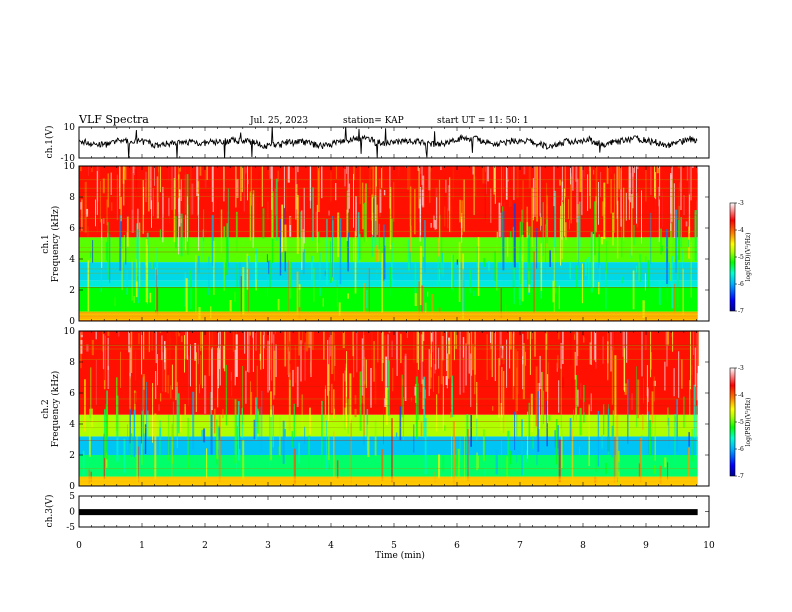 The width and height of the screenshot is (792, 612). Describe the element at coordinates (68, 159) in the screenshot. I see `ch1-waveform-ytick-label: -10` at that location.